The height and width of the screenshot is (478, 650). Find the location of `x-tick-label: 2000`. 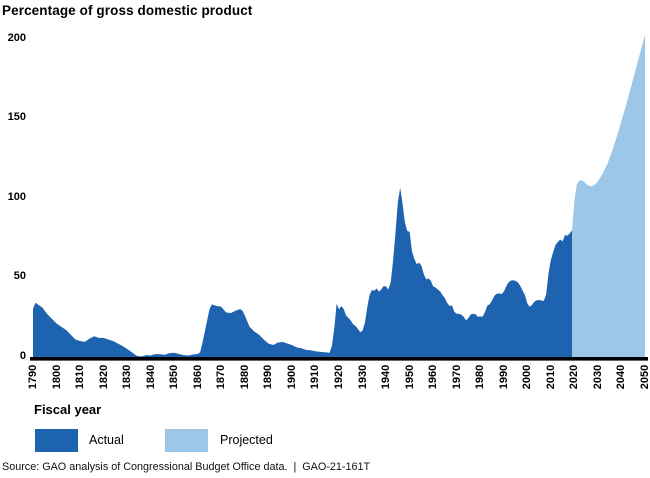

x-tick-label: 2000 is located at coordinates (527, 377).